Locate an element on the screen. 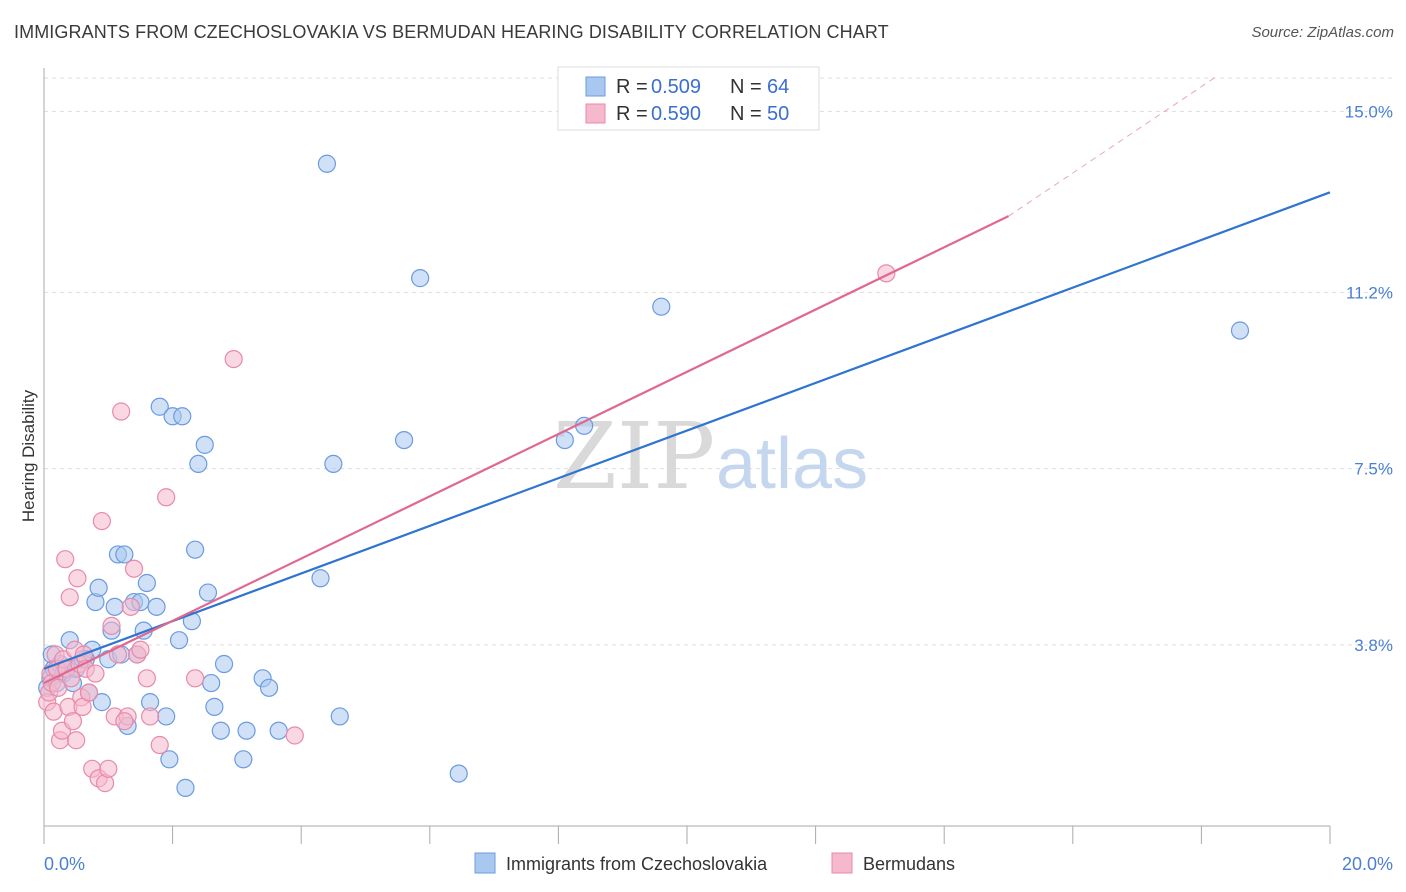  y-tick-label-1: 7.5% is located at coordinates (1373, 469).